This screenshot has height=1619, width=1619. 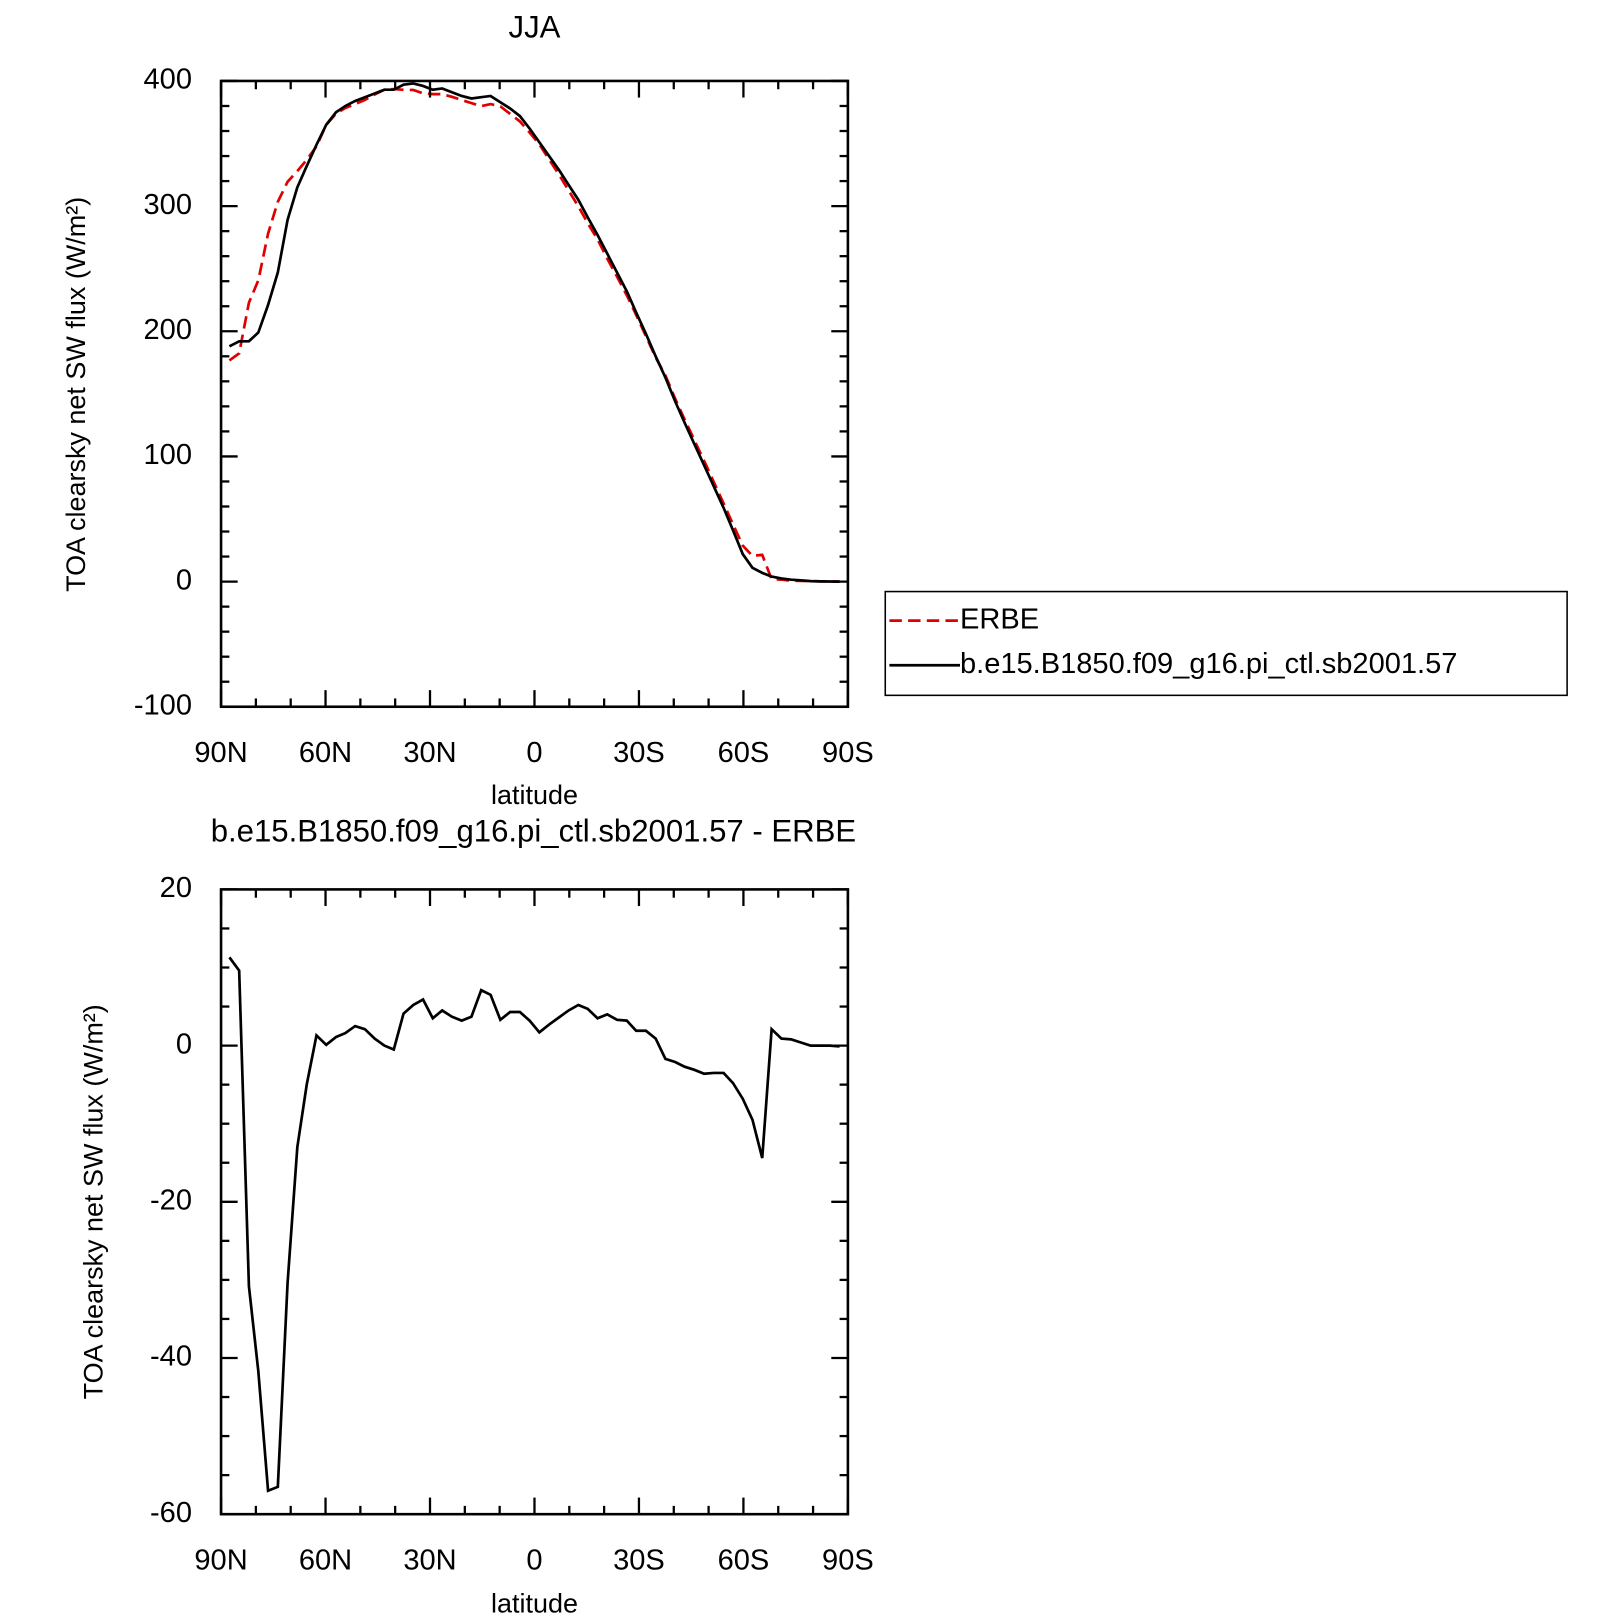 What do you see at coordinates (168, 80) in the screenshot?
I see `y-tick-label: 400` at bounding box center [168, 80].